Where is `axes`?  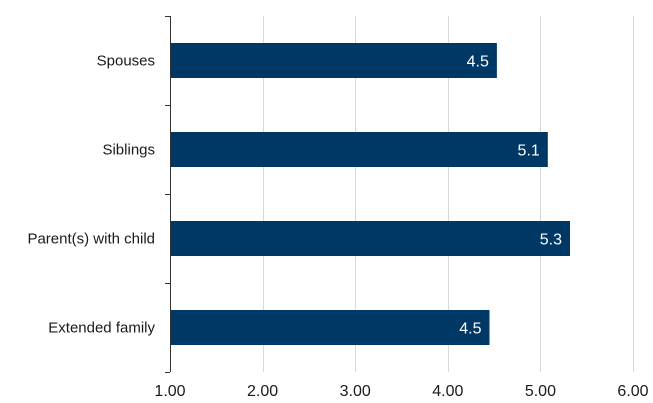 axes is located at coordinates (168, 194).